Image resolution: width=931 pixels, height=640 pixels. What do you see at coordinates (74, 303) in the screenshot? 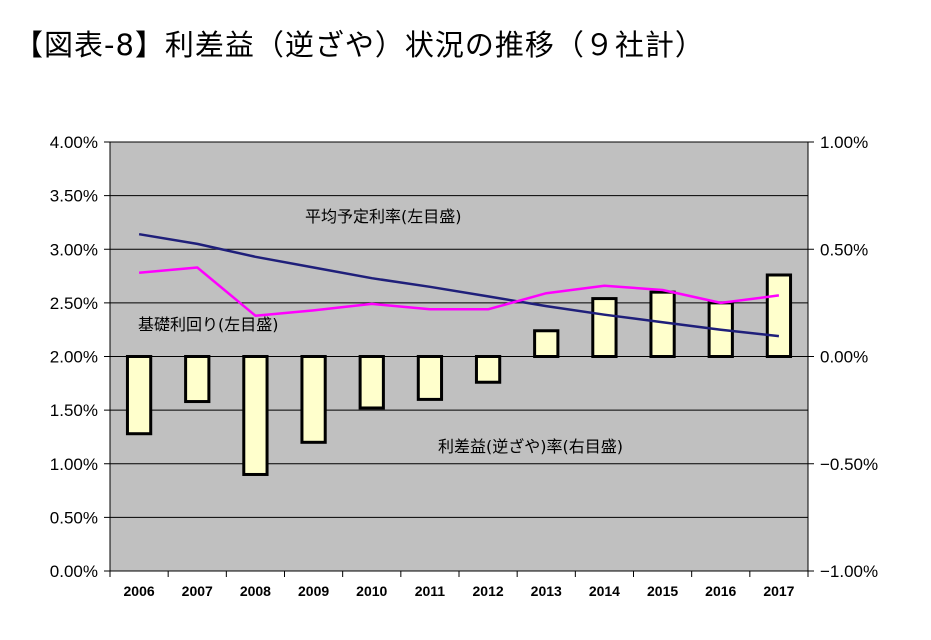
I see `left-tick-label: 2.50%` at bounding box center [74, 303].